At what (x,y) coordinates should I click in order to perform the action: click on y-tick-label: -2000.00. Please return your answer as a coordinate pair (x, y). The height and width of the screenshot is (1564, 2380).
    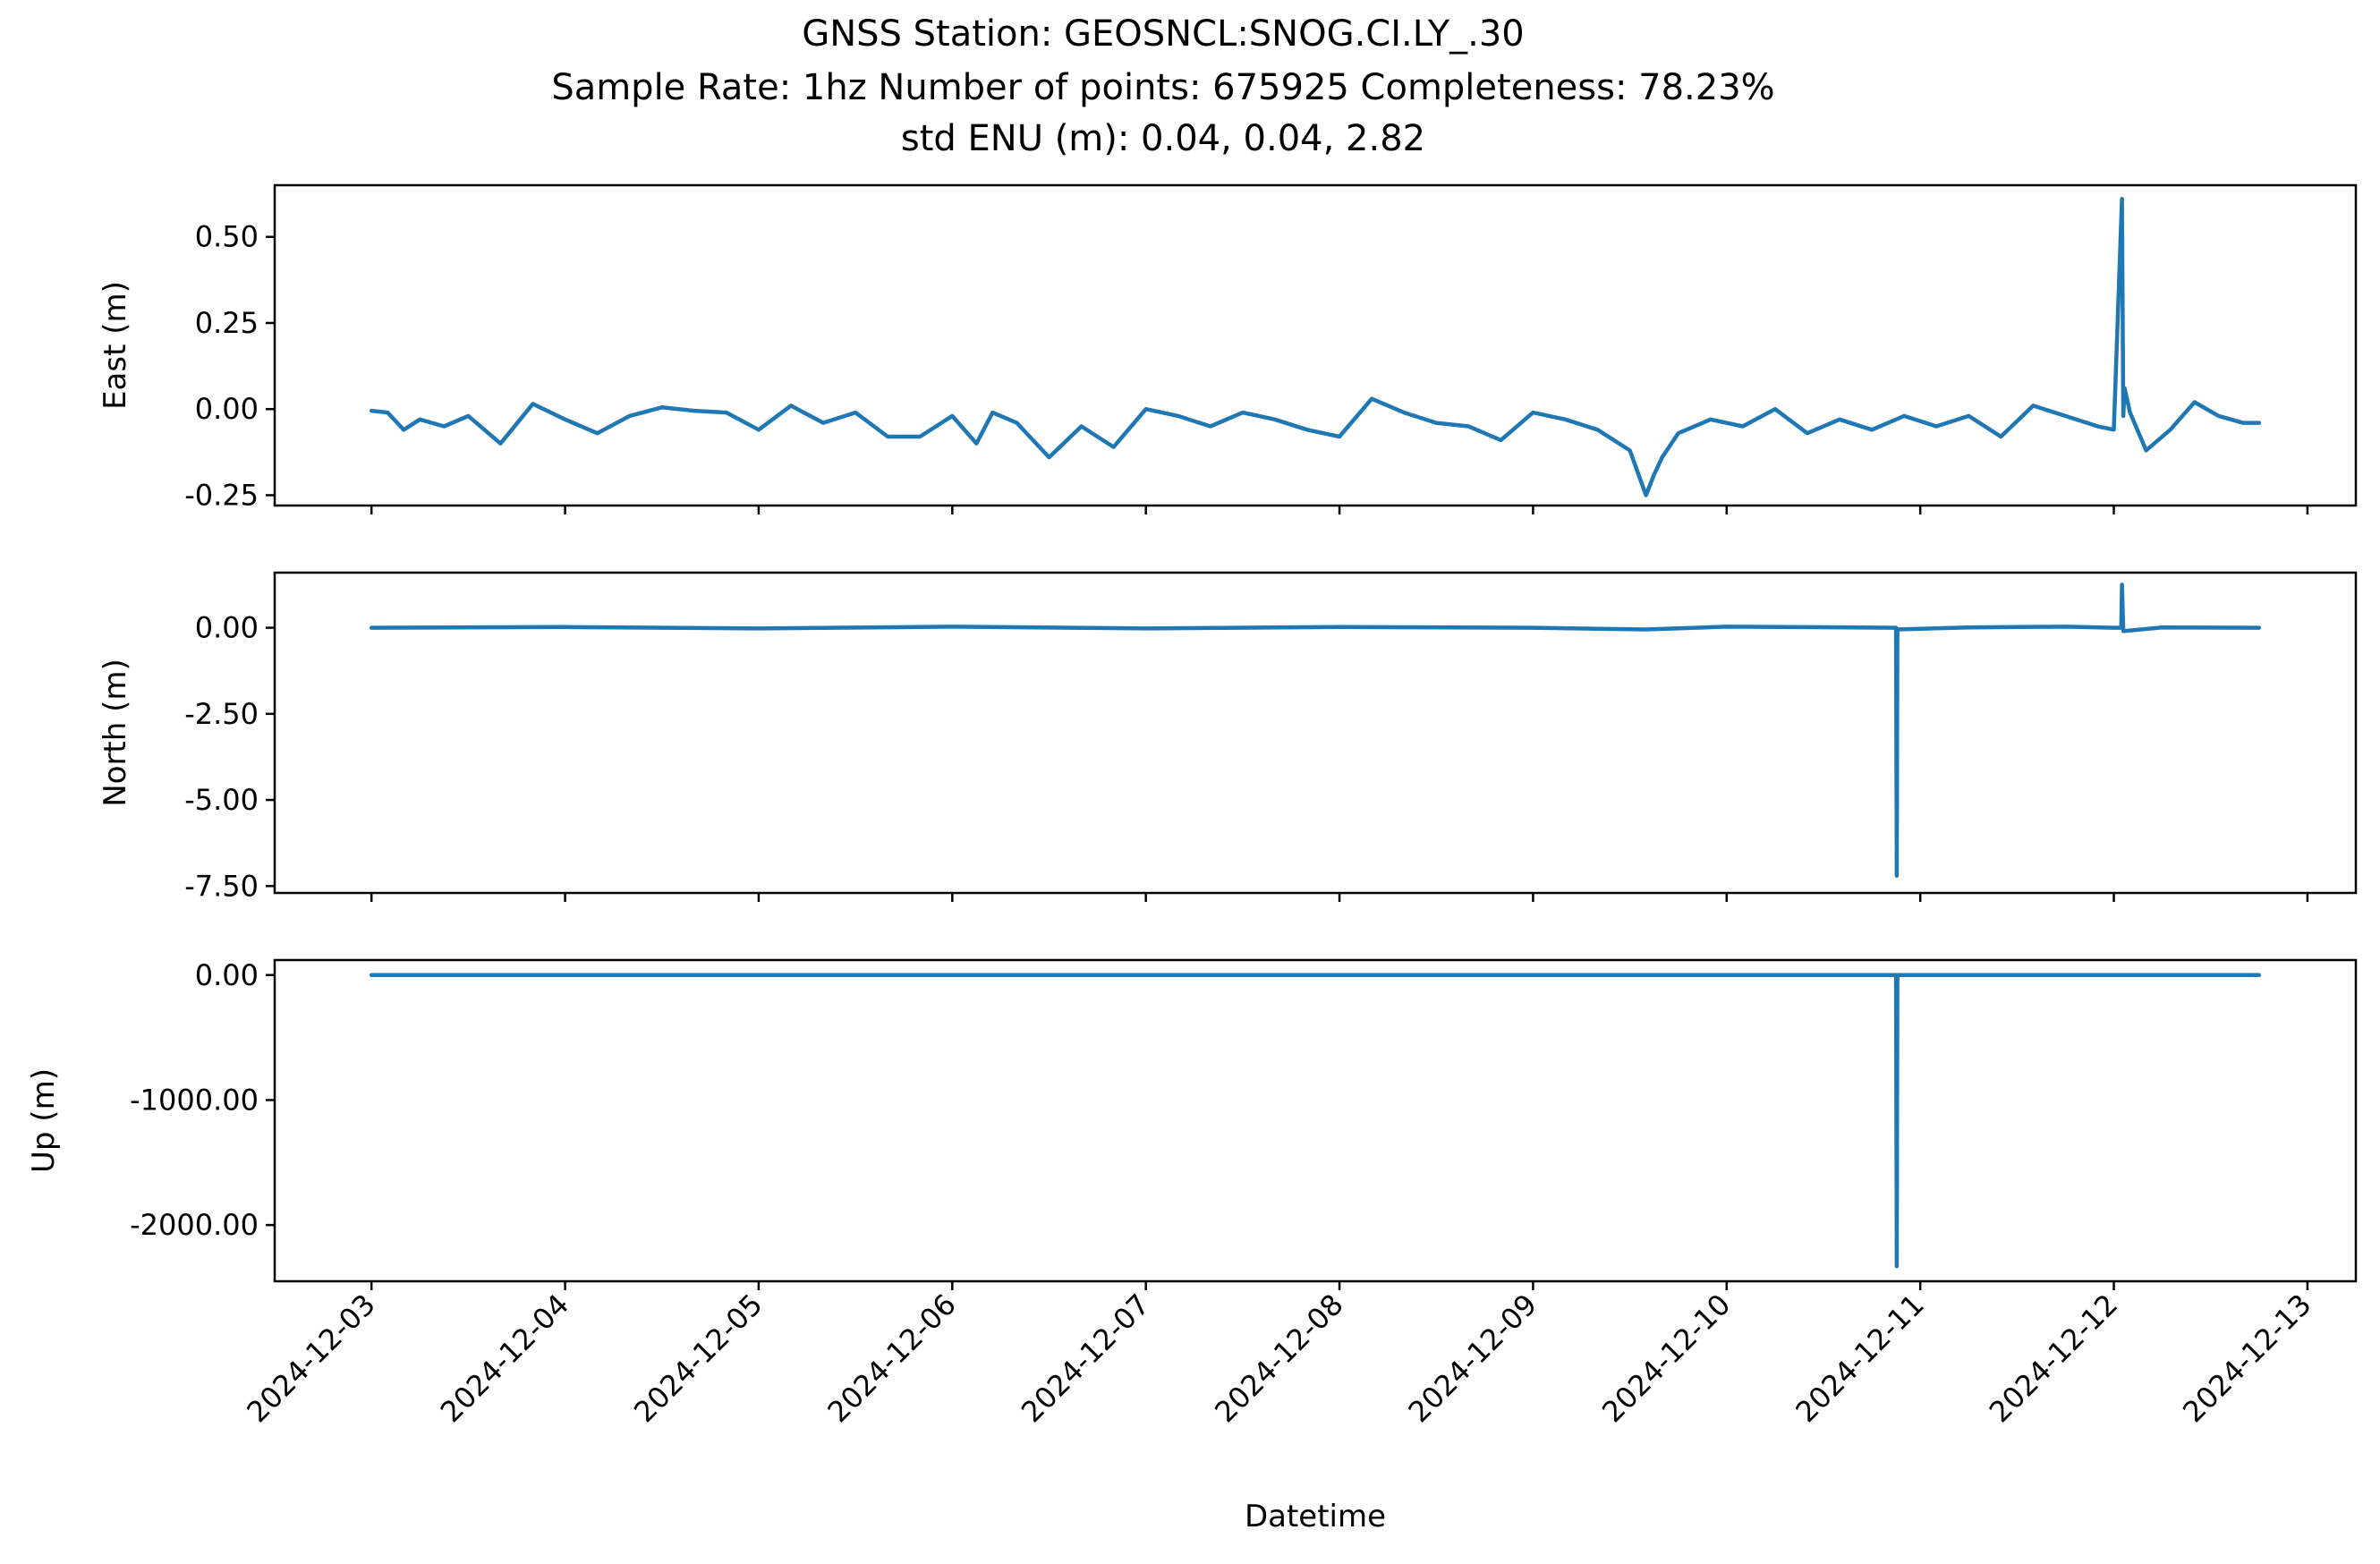
    Looking at the image, I should click on (194, 1225).